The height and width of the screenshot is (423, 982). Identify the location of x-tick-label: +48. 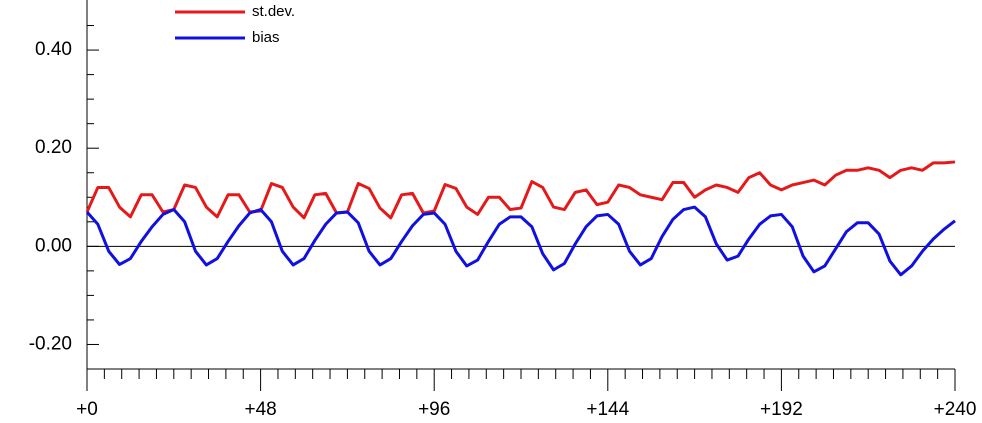
(260, 409).